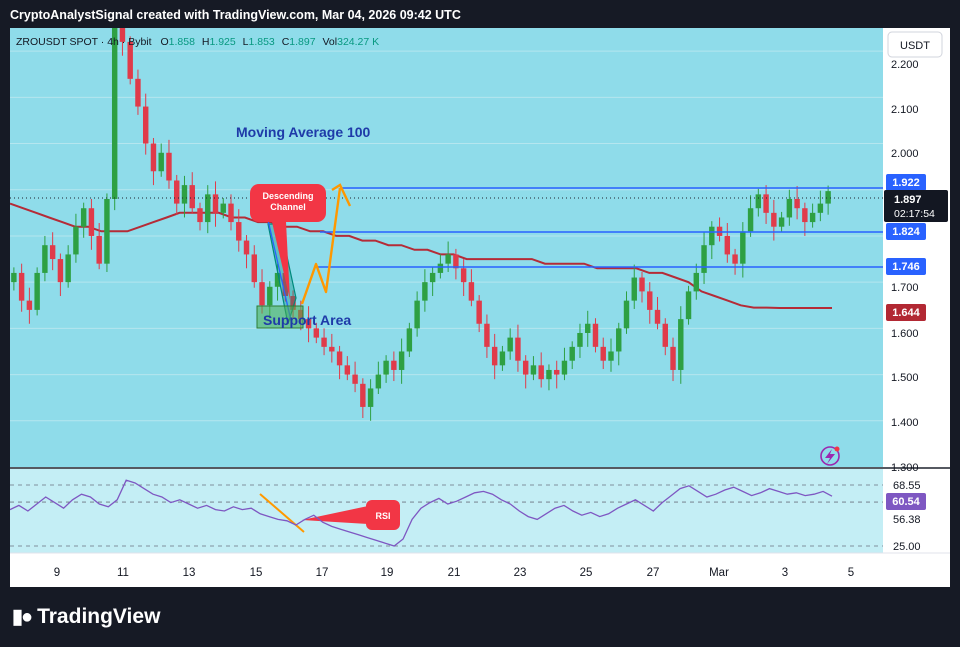  I want to click on tradingview-logo: ▮● TradingView, so click(86, 616).